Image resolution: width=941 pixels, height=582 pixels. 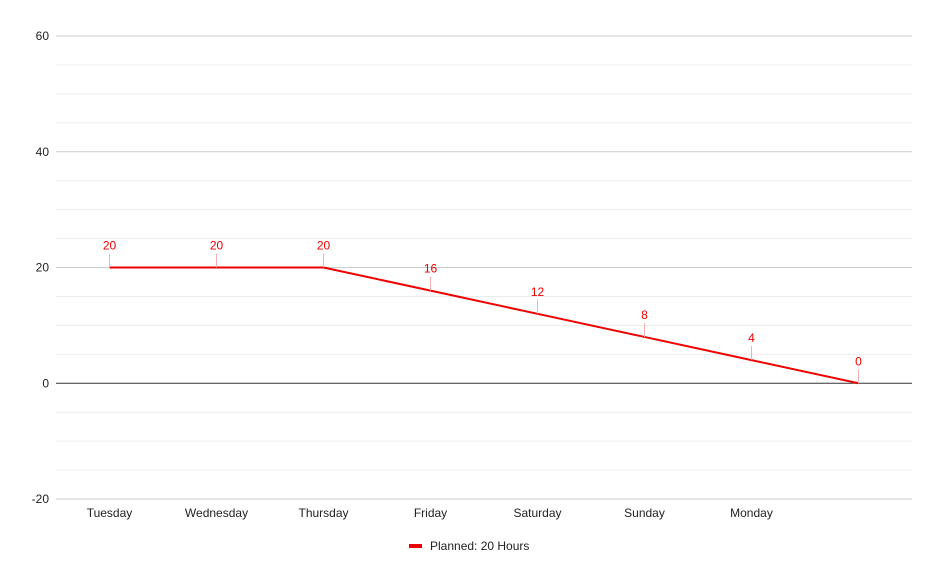 I want to click on data-label: 12, so click(x=538, y=292).